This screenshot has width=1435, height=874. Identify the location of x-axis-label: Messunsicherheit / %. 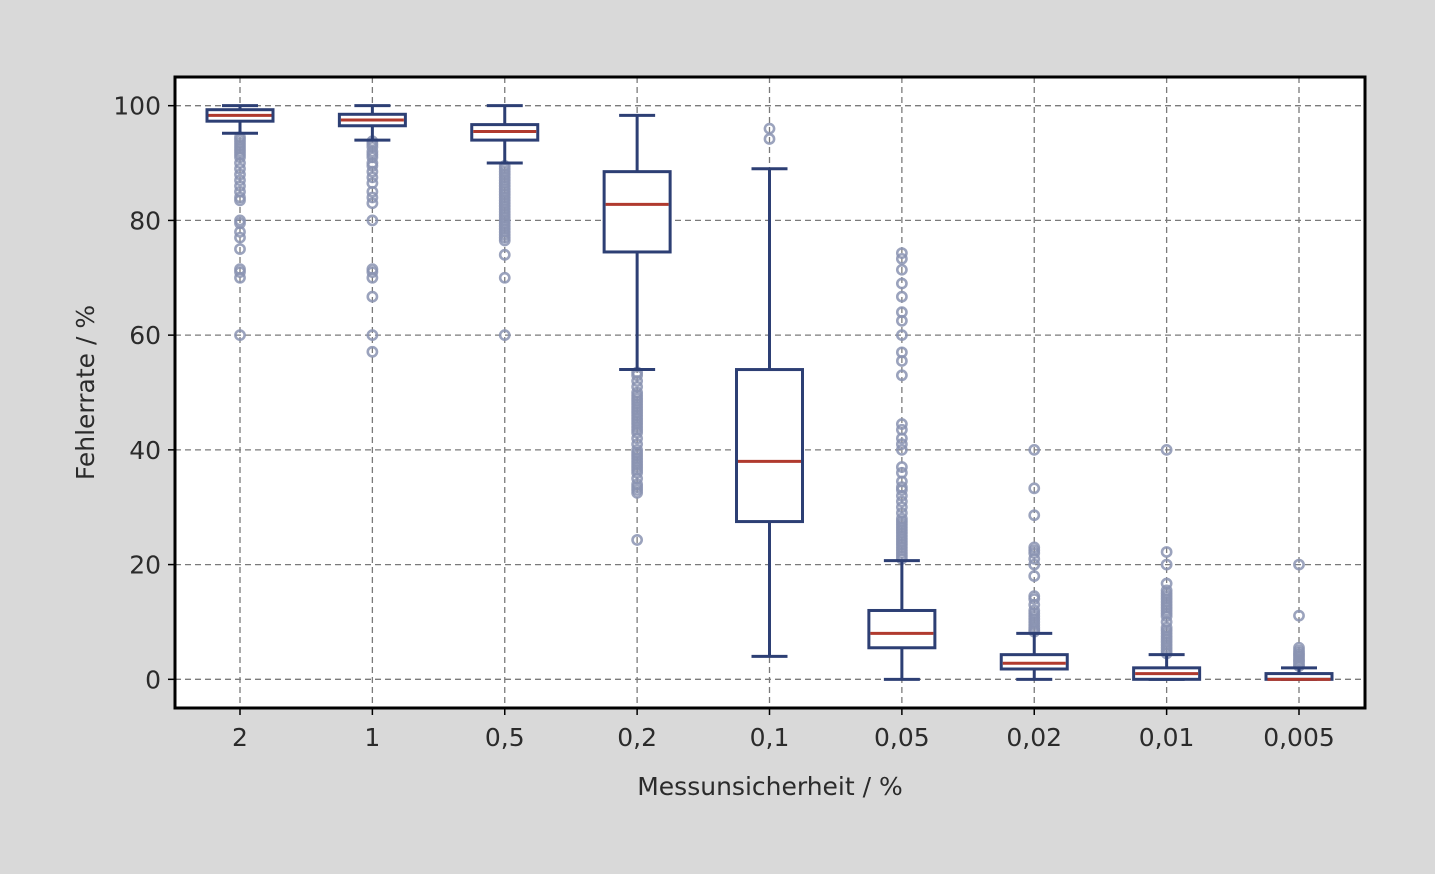
(770, 786).